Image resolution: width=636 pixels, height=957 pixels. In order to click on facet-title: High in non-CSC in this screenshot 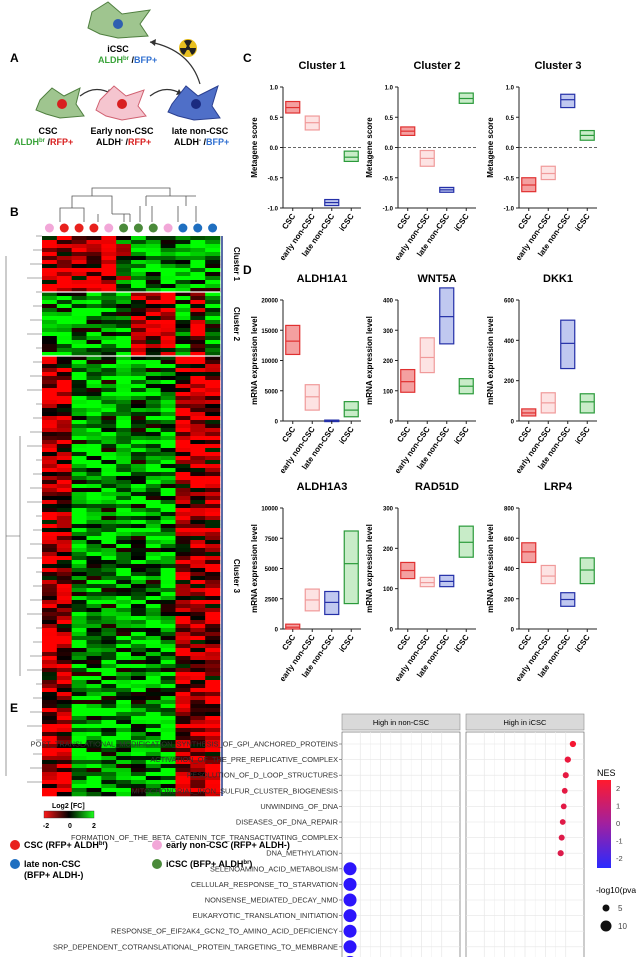, I will do `click(401, 722)`.